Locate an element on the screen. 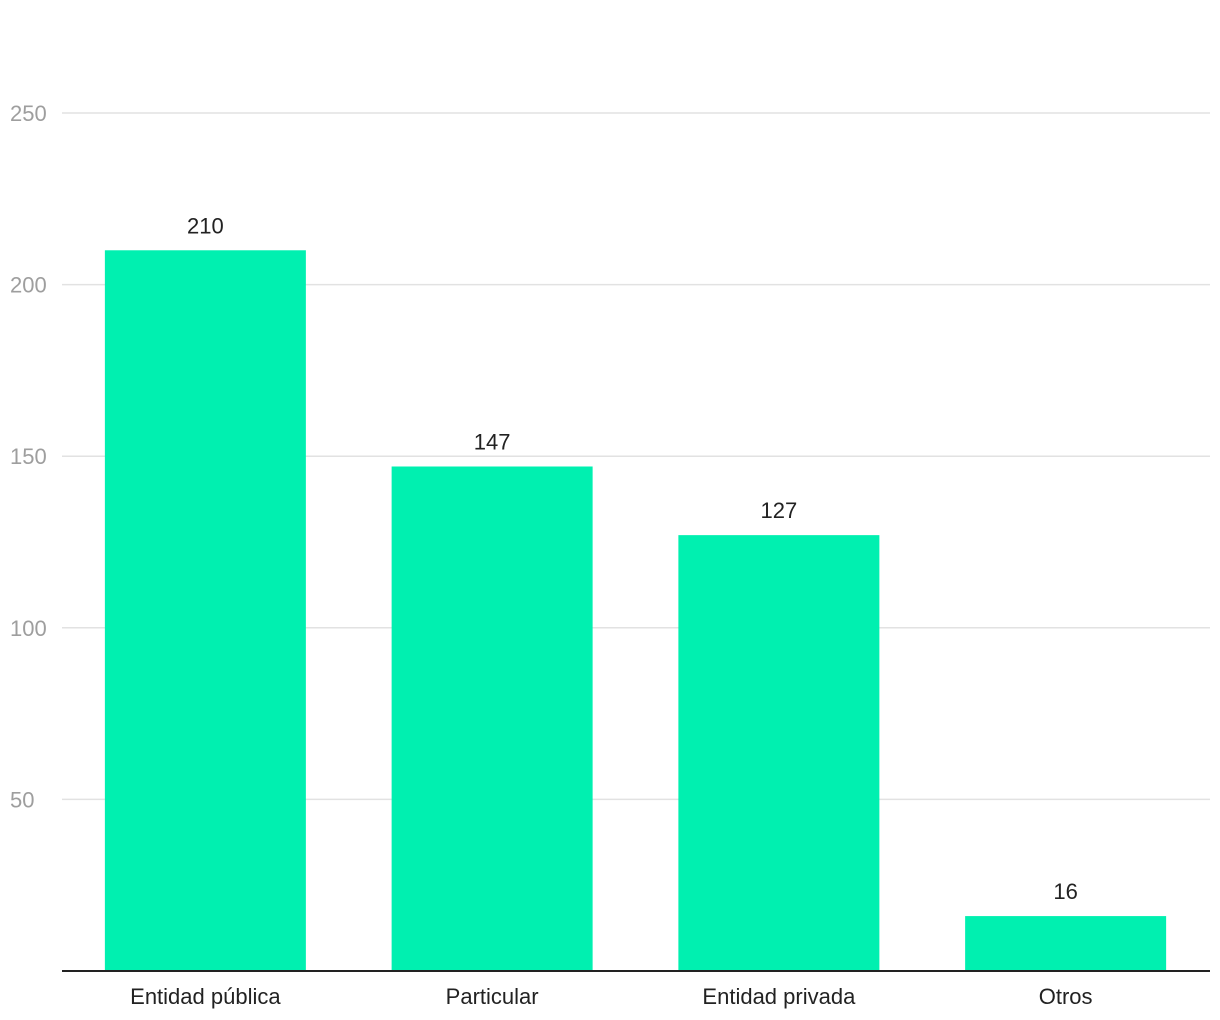  y-tick-label-50: 50 is located at coordinates (22, 799).